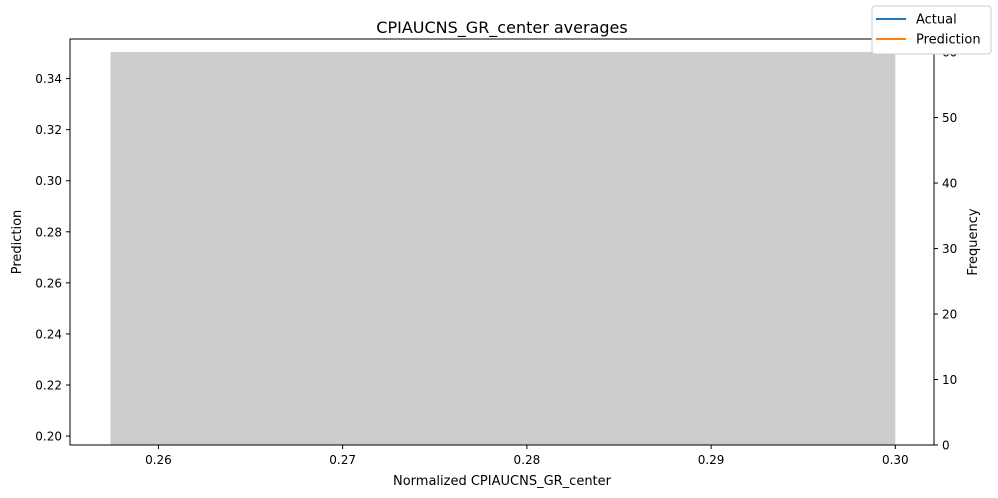 This screenshot has width=998, height=498. What do you see at coordinates (949, 249) in the screenshot?
I see `y-right-tick-label: 30` at bounding box center [949, 249].